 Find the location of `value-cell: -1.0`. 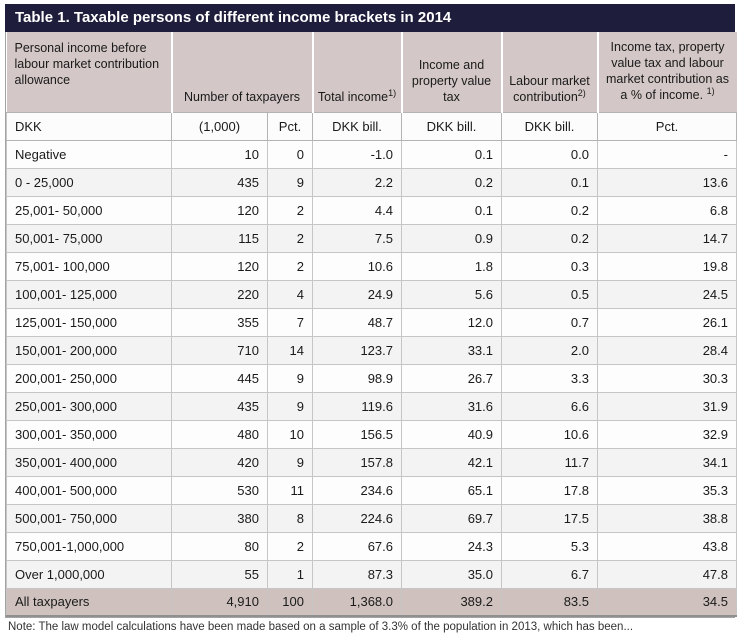

value-cell: -1.0 is located at coordinates (357, 154).